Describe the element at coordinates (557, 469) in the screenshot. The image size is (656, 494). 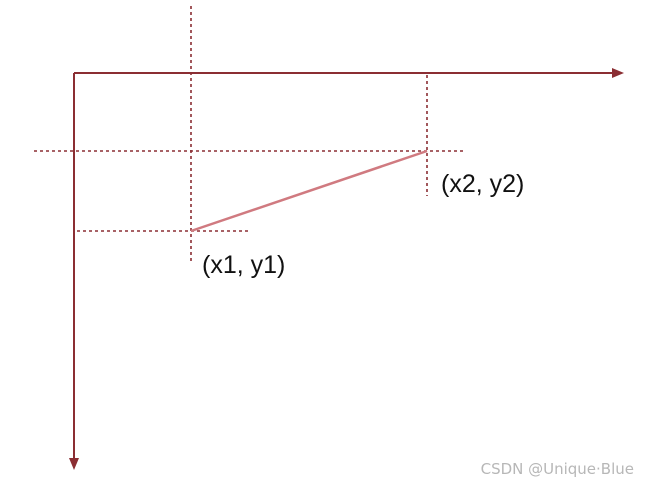
I see `watermark: CSDN @Unique·Blue` at that location.